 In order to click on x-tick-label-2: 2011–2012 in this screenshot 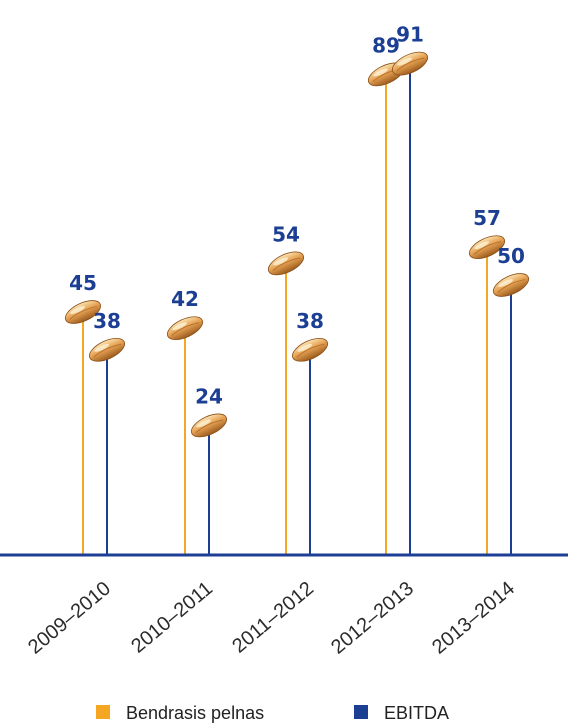, I will do `click(273, 617)`.